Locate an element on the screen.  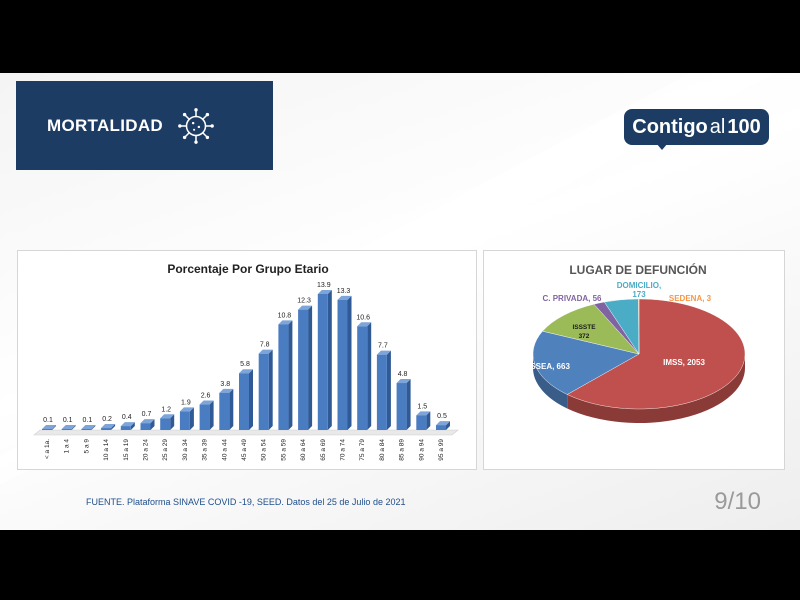
logo-text-2: al is located at coordinates (717, 126).